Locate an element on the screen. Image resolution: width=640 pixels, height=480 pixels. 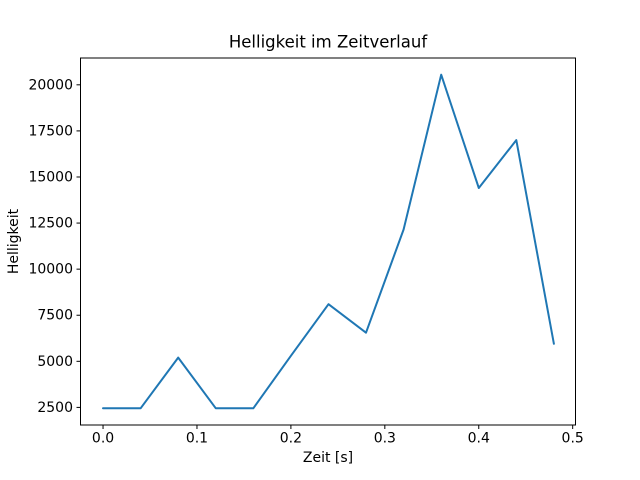
y-tick-label: 2500 is located at coordinates (55, 408).